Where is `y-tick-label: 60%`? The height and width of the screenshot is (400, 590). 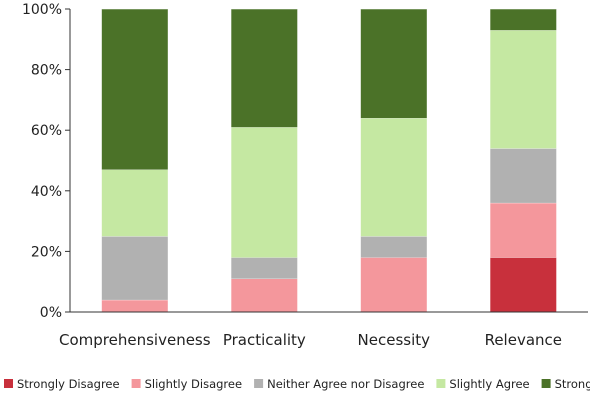
y-tick-label: 60% is located at coordinates (46, 131).